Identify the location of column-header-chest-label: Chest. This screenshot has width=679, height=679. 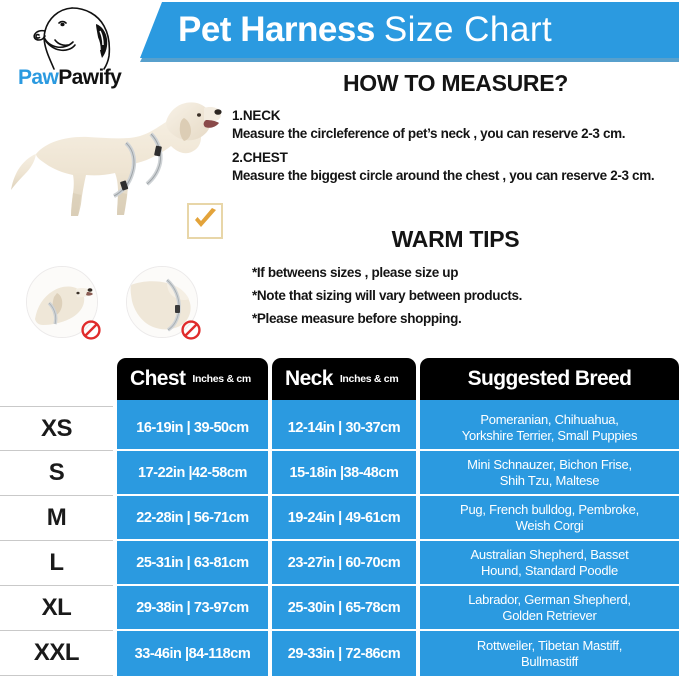
(158, 378).